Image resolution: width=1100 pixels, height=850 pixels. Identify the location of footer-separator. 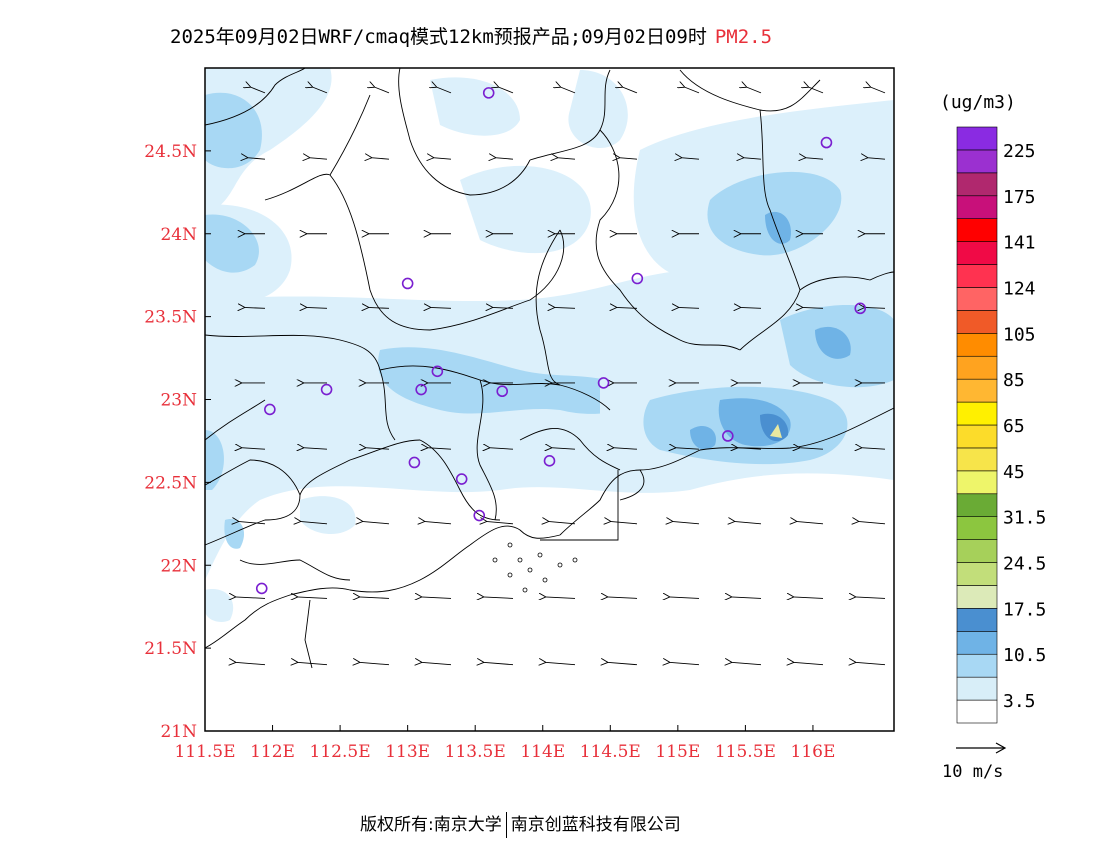
(506, 825).